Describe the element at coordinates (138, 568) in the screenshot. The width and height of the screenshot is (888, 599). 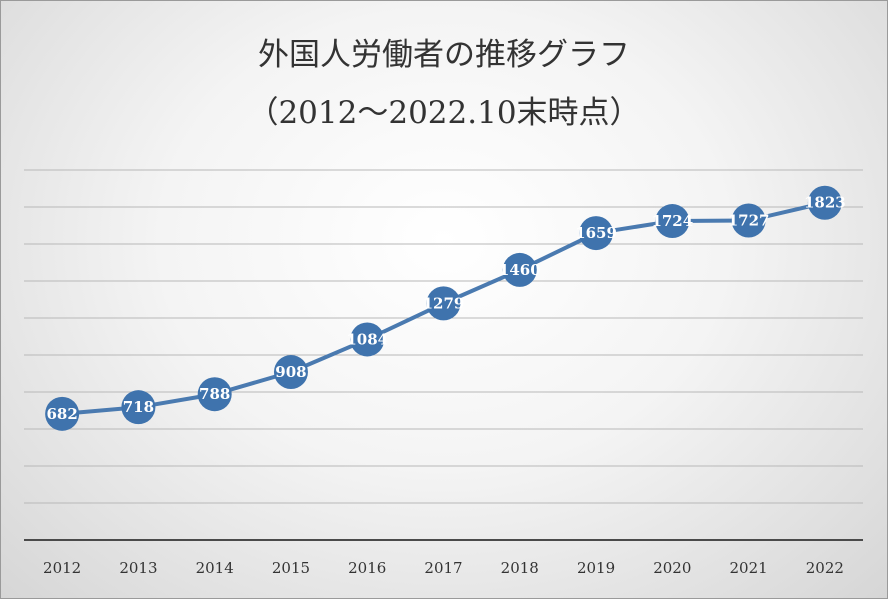
I see `x-tick-label: 2013` at that location.